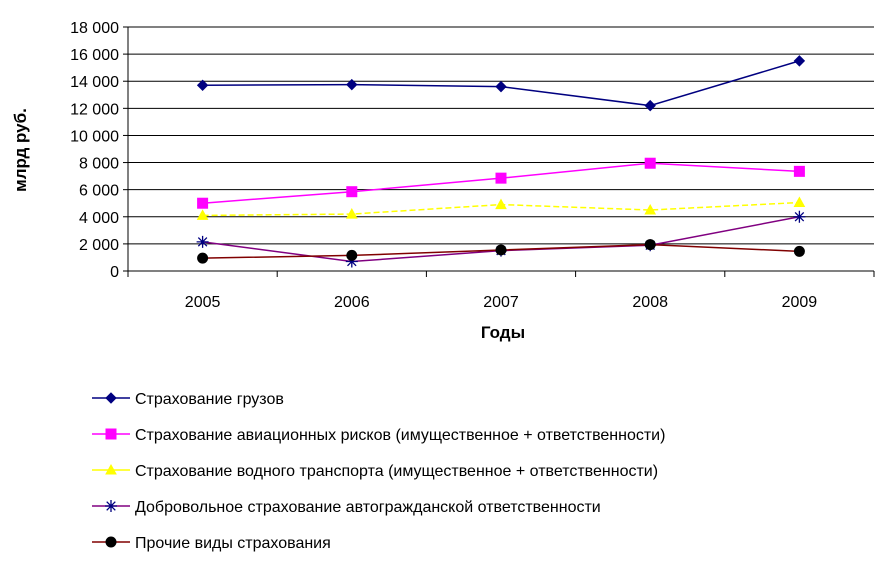 This screenshot has width=885, height=564. What do you see at coordinates (650, 302) in the screenshot?
I see `x-tick-label: 2008` at bounding box center [650, 302].